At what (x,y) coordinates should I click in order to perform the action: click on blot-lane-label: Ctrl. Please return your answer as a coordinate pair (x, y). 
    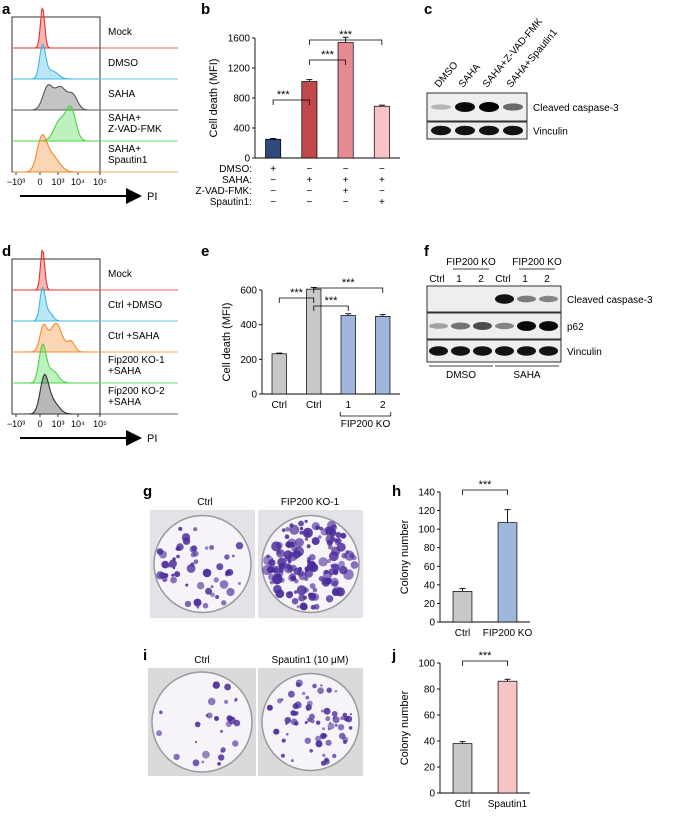
    Looking at the image, I should click on (437, 279).